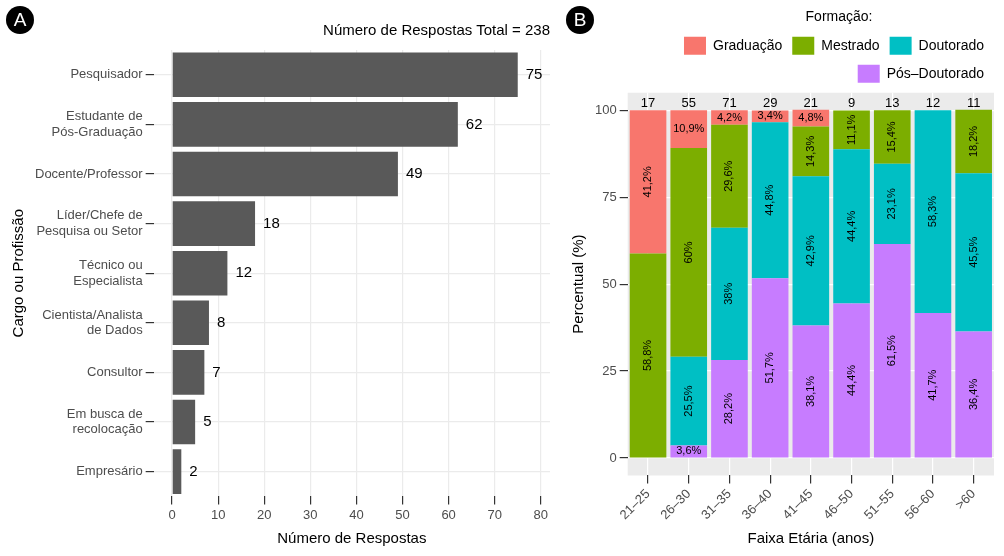 This screenshot has height=556, width=1004. Describe the element at coordinates (109, 471) in the screenshot. I see `y-tick-label: Empresário` at that location.